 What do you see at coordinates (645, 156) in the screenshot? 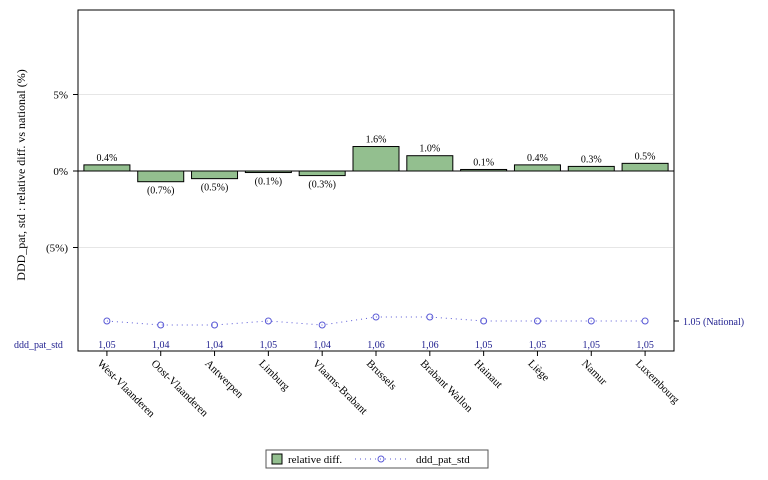
I see `bar-data-label: 0.5%` at bounding box center [645, 156].